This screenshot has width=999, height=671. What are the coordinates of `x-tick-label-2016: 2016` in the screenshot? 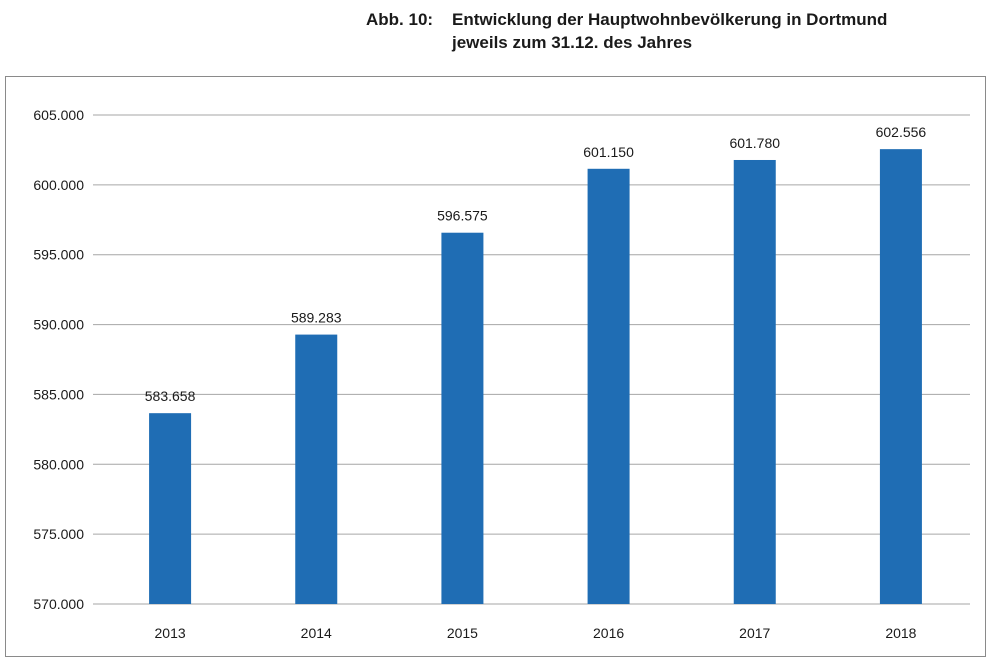 It's located at (608, 633).